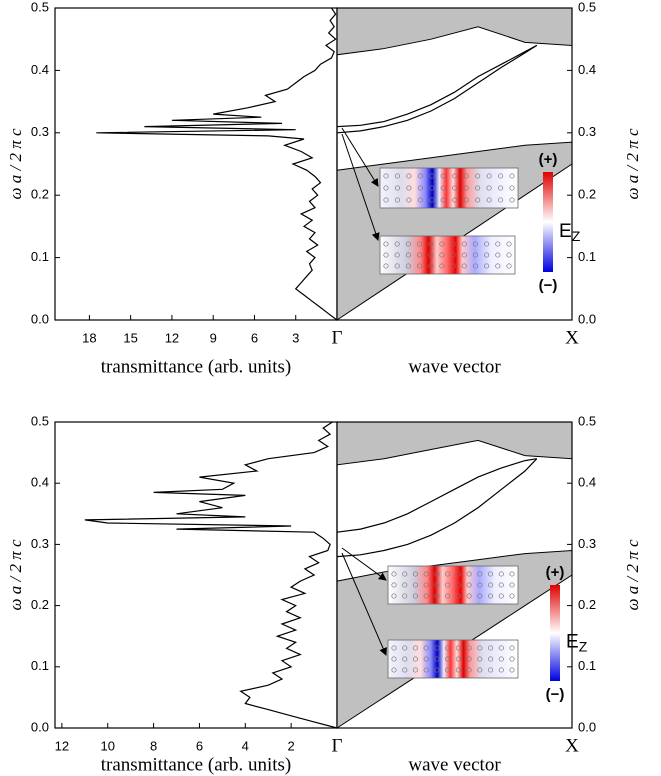  I want to click on y-tick-label: 0.3, so click(40, 543).